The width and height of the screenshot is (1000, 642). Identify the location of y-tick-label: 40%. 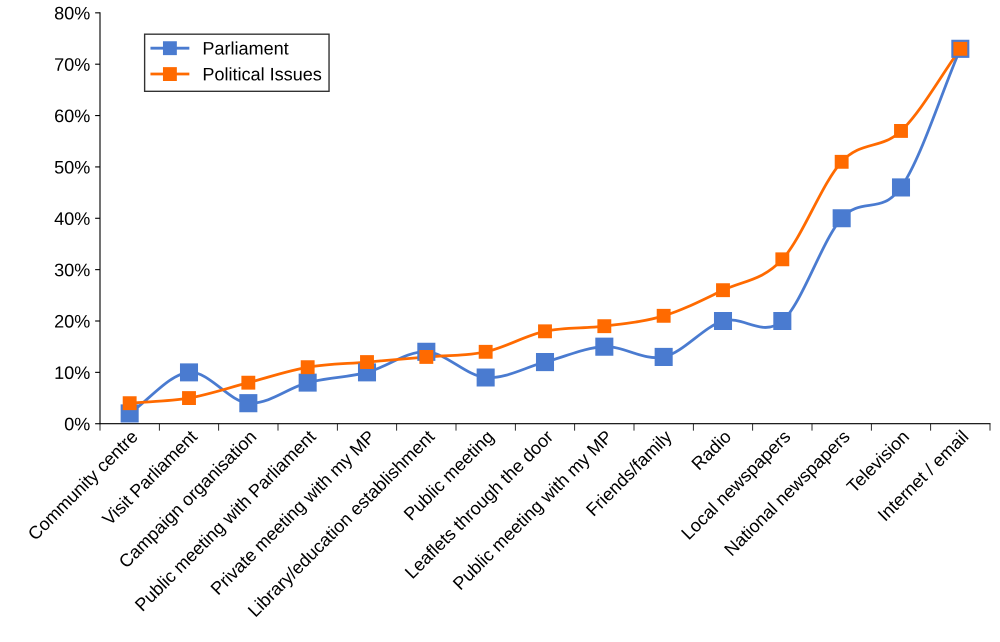
(72, 218).